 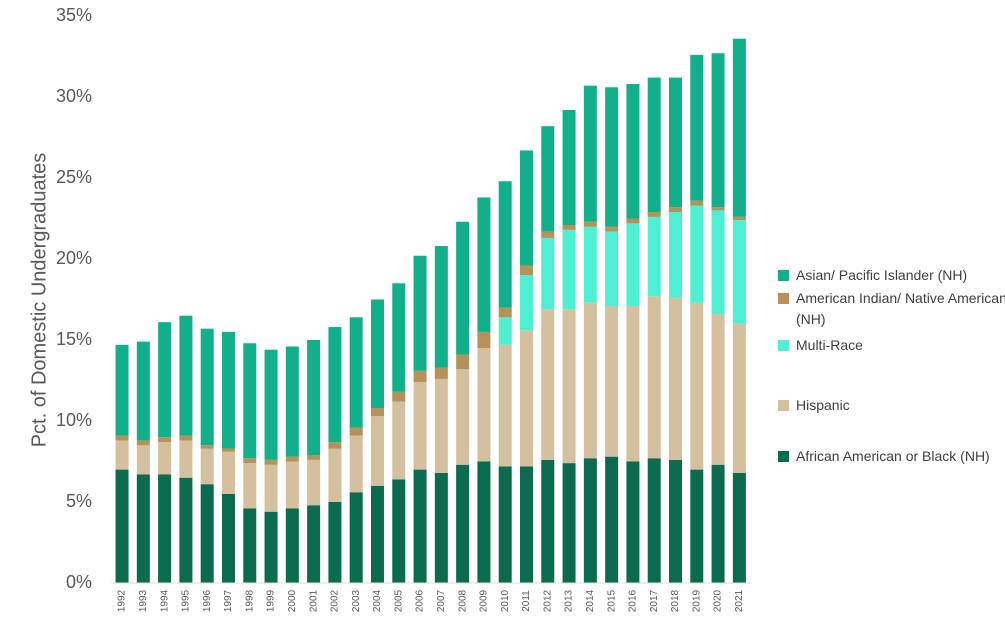 What do you see at coordinates (74, 96) in the screenshot?
I see `y-tick-label: 30%` at bounding box center [74, 96].